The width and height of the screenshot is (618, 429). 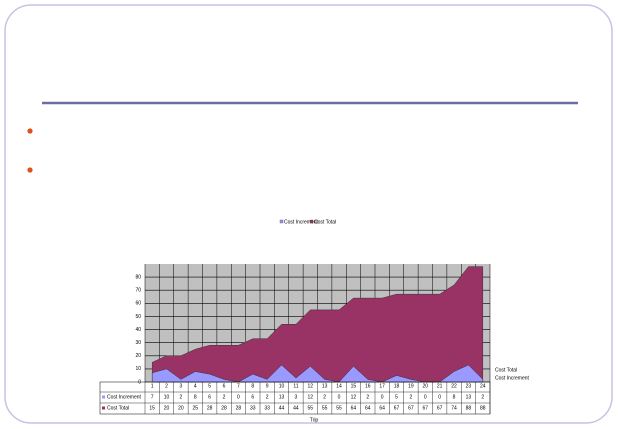 I want to click on x-tick-label: 14, so click(x=339, y=386).